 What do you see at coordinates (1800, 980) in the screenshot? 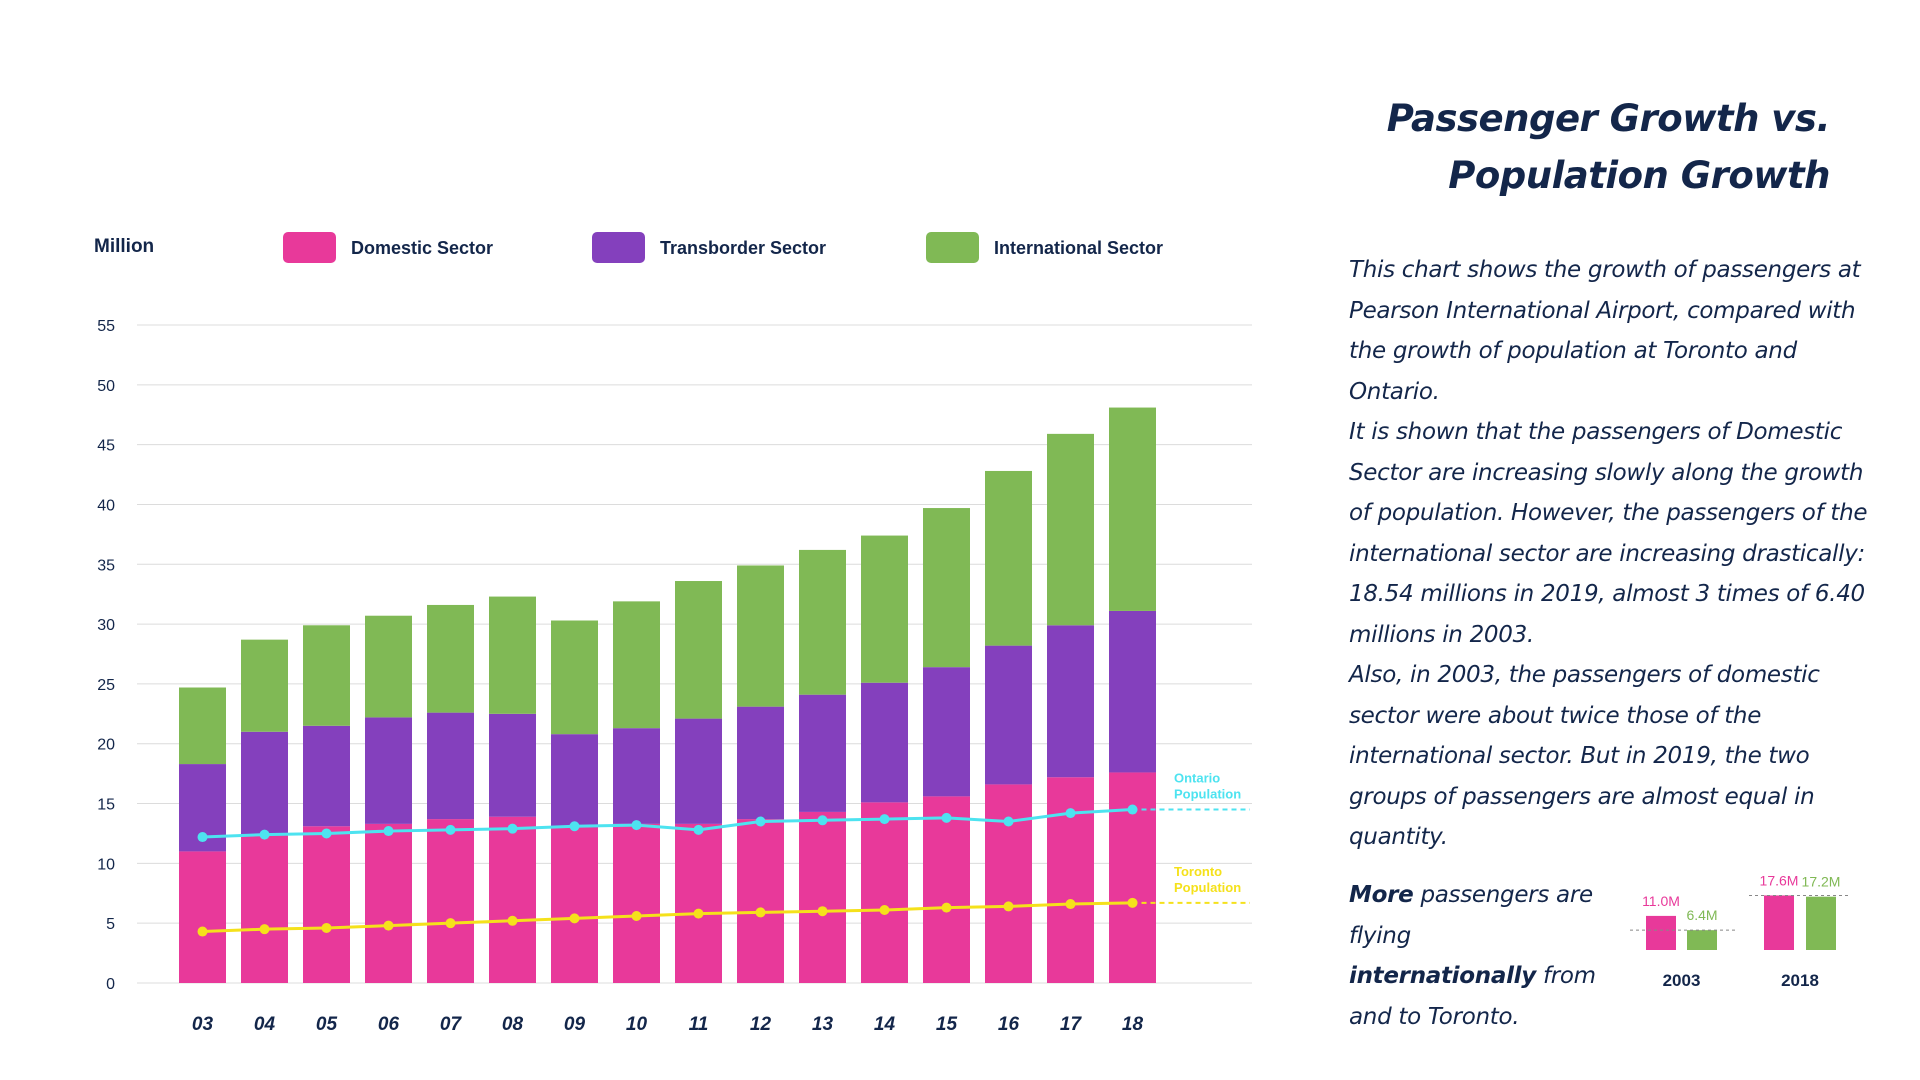
I see `mini-x-label: 2018` at bounding box center [1800, 980].